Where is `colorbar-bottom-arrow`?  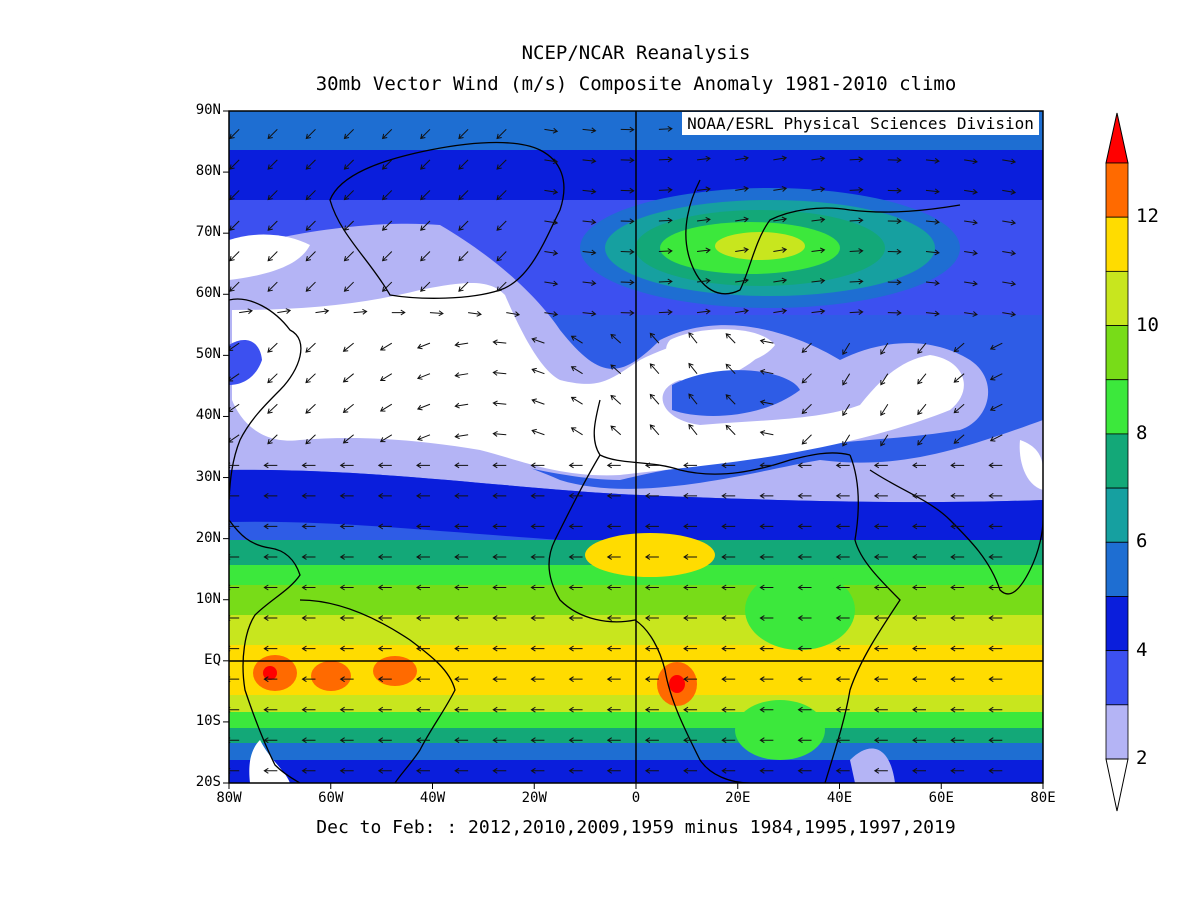 colorbar-bottom-arrow is located at coordinates (1117, 785).